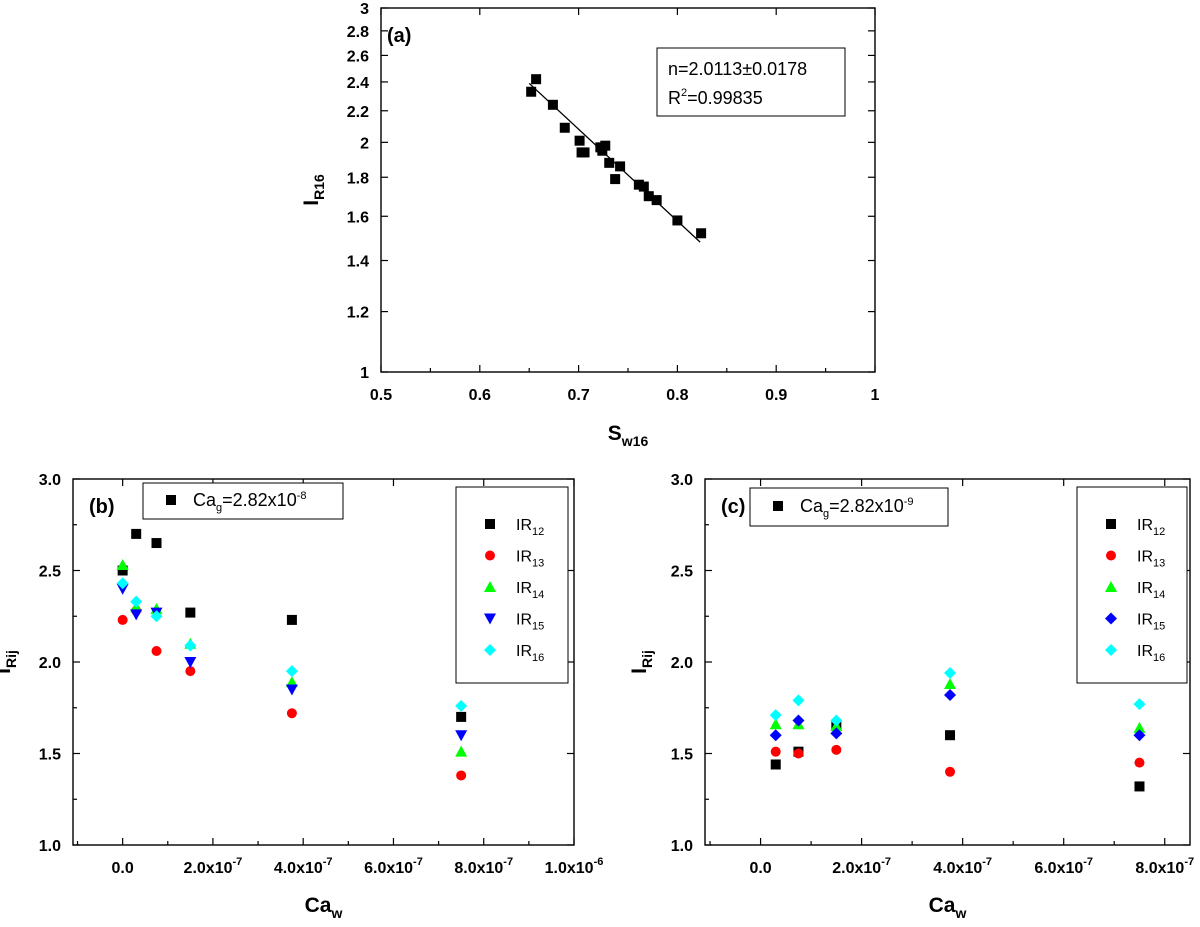  What do you see at coordinates (393, 866) in the screenshot?
I see `x-tick-label: 6.0x10⁻⁷` at bounding box center [393, 866].